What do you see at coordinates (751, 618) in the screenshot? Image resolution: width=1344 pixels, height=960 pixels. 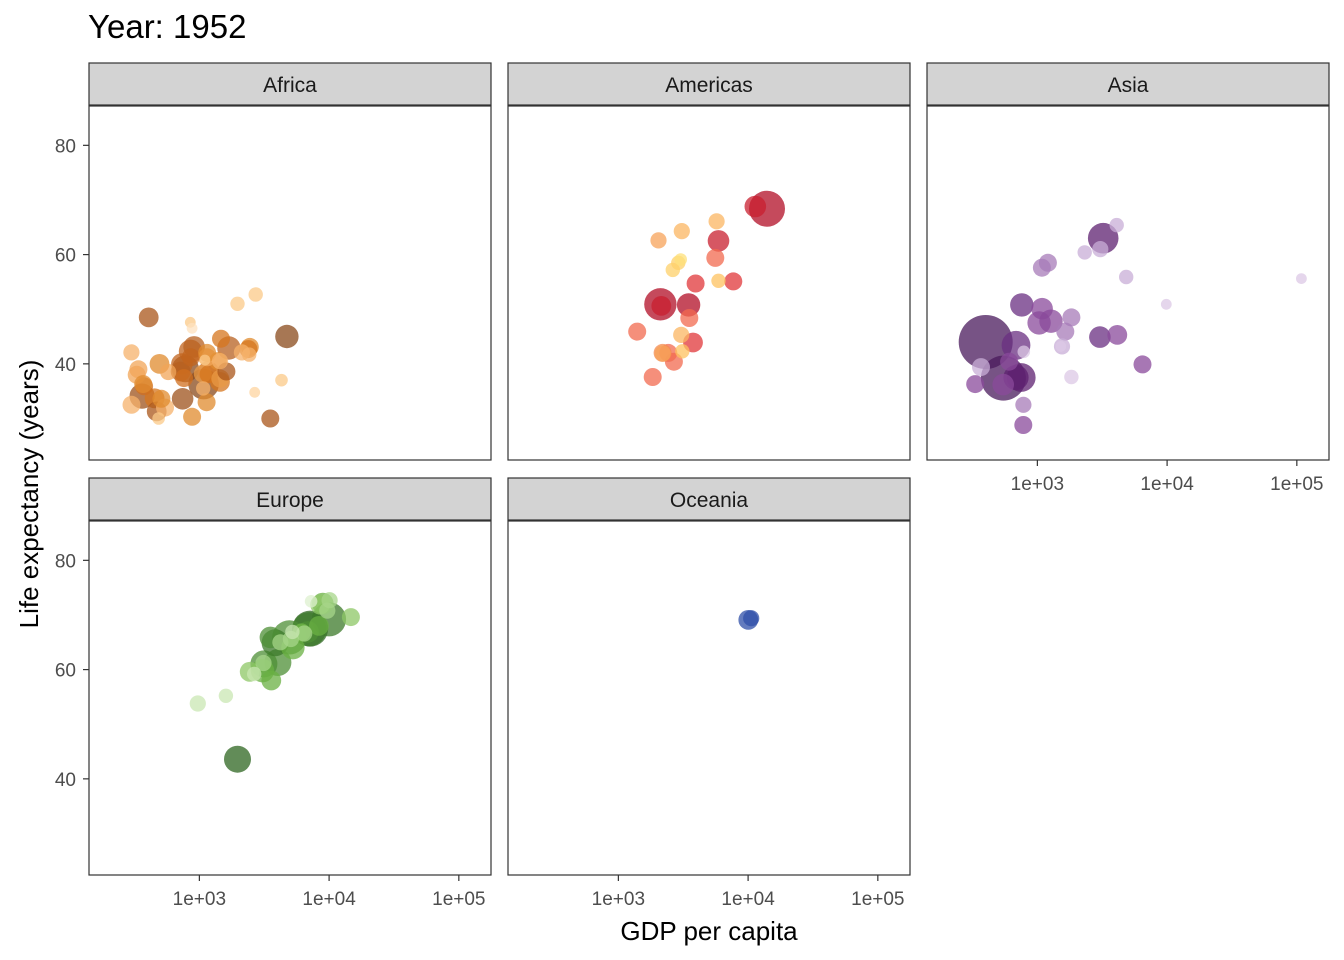 I see `data-point-oceania` at bounding box center [751, 618].